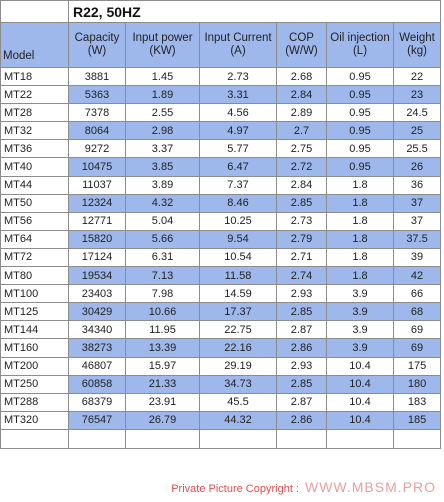  What do you see at coordinates (417, 149) in the screenshot?
I see `cell-weight: 25.5` at bounding box center [417, 149].